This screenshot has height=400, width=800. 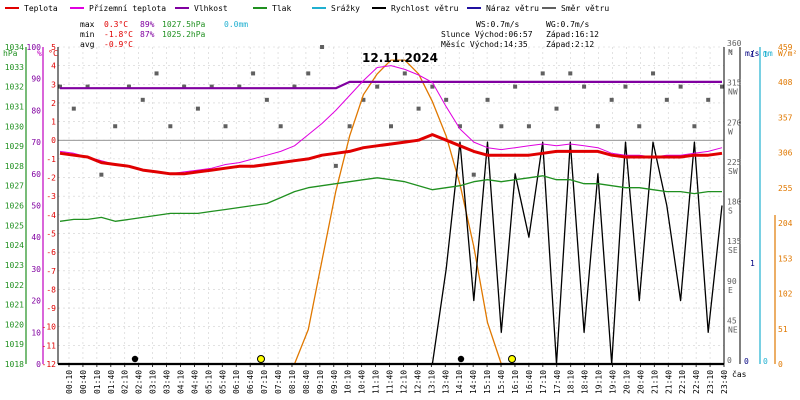 What do you see at coordinates (194, 382) in the screenshot?
I see `time-tick-label: 04:40` at bounding box center [194, 382].